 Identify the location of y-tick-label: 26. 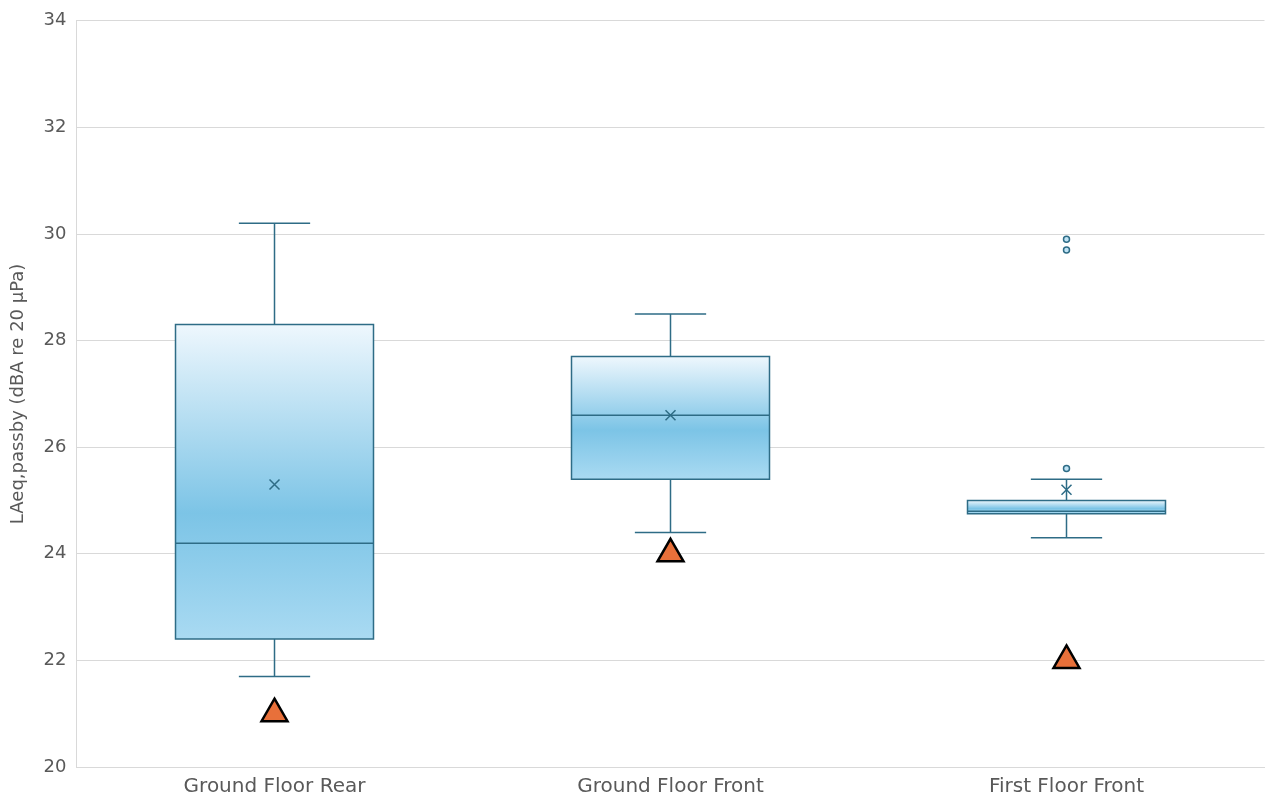
(55, 445).